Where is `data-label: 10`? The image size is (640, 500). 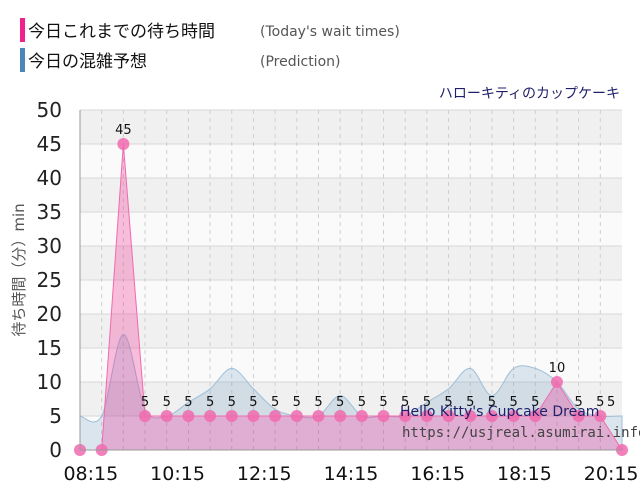 data-label: 10 is located at coordinates (557, 368).